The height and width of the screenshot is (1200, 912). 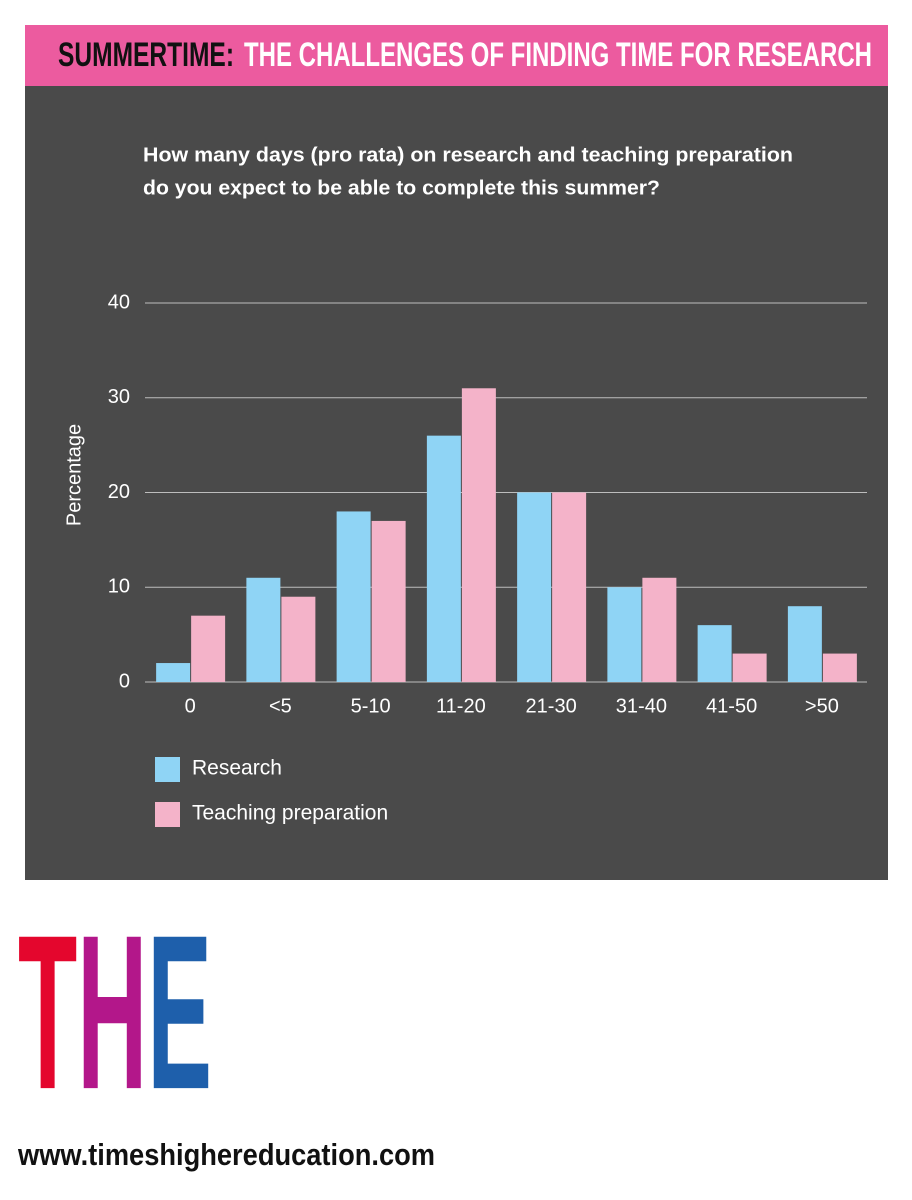 What do you see at coordinates (822, 706) in the screenshot?
I see `x-tick-label: >50` at bounding box center [822, 706].